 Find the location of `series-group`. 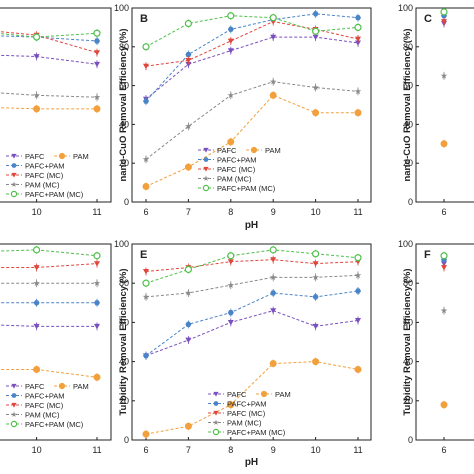

series-group is located at coordinates (444, 78).